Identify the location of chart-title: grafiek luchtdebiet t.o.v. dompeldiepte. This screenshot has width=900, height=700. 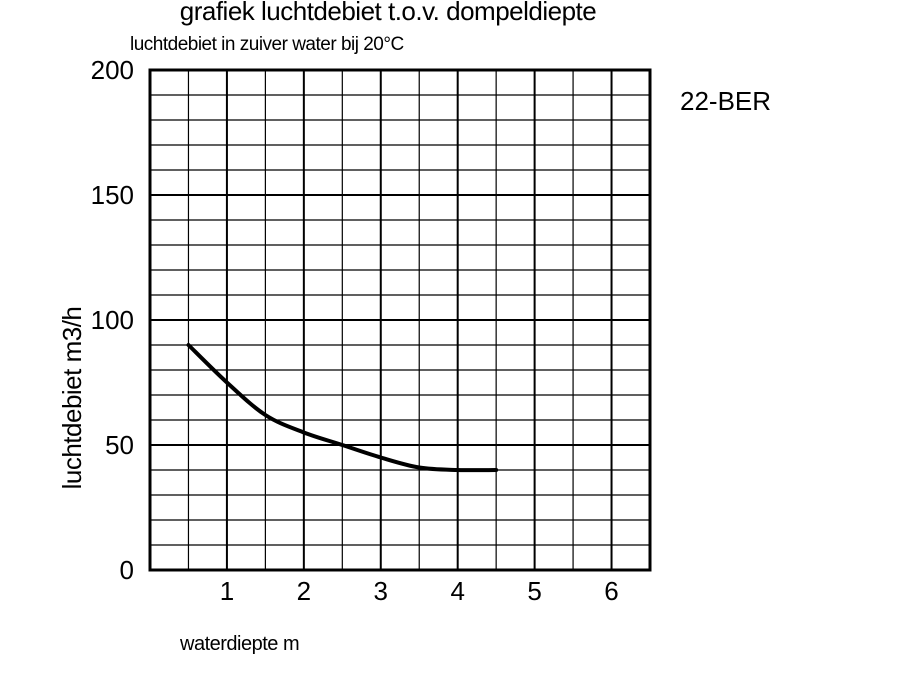
(388, 13).